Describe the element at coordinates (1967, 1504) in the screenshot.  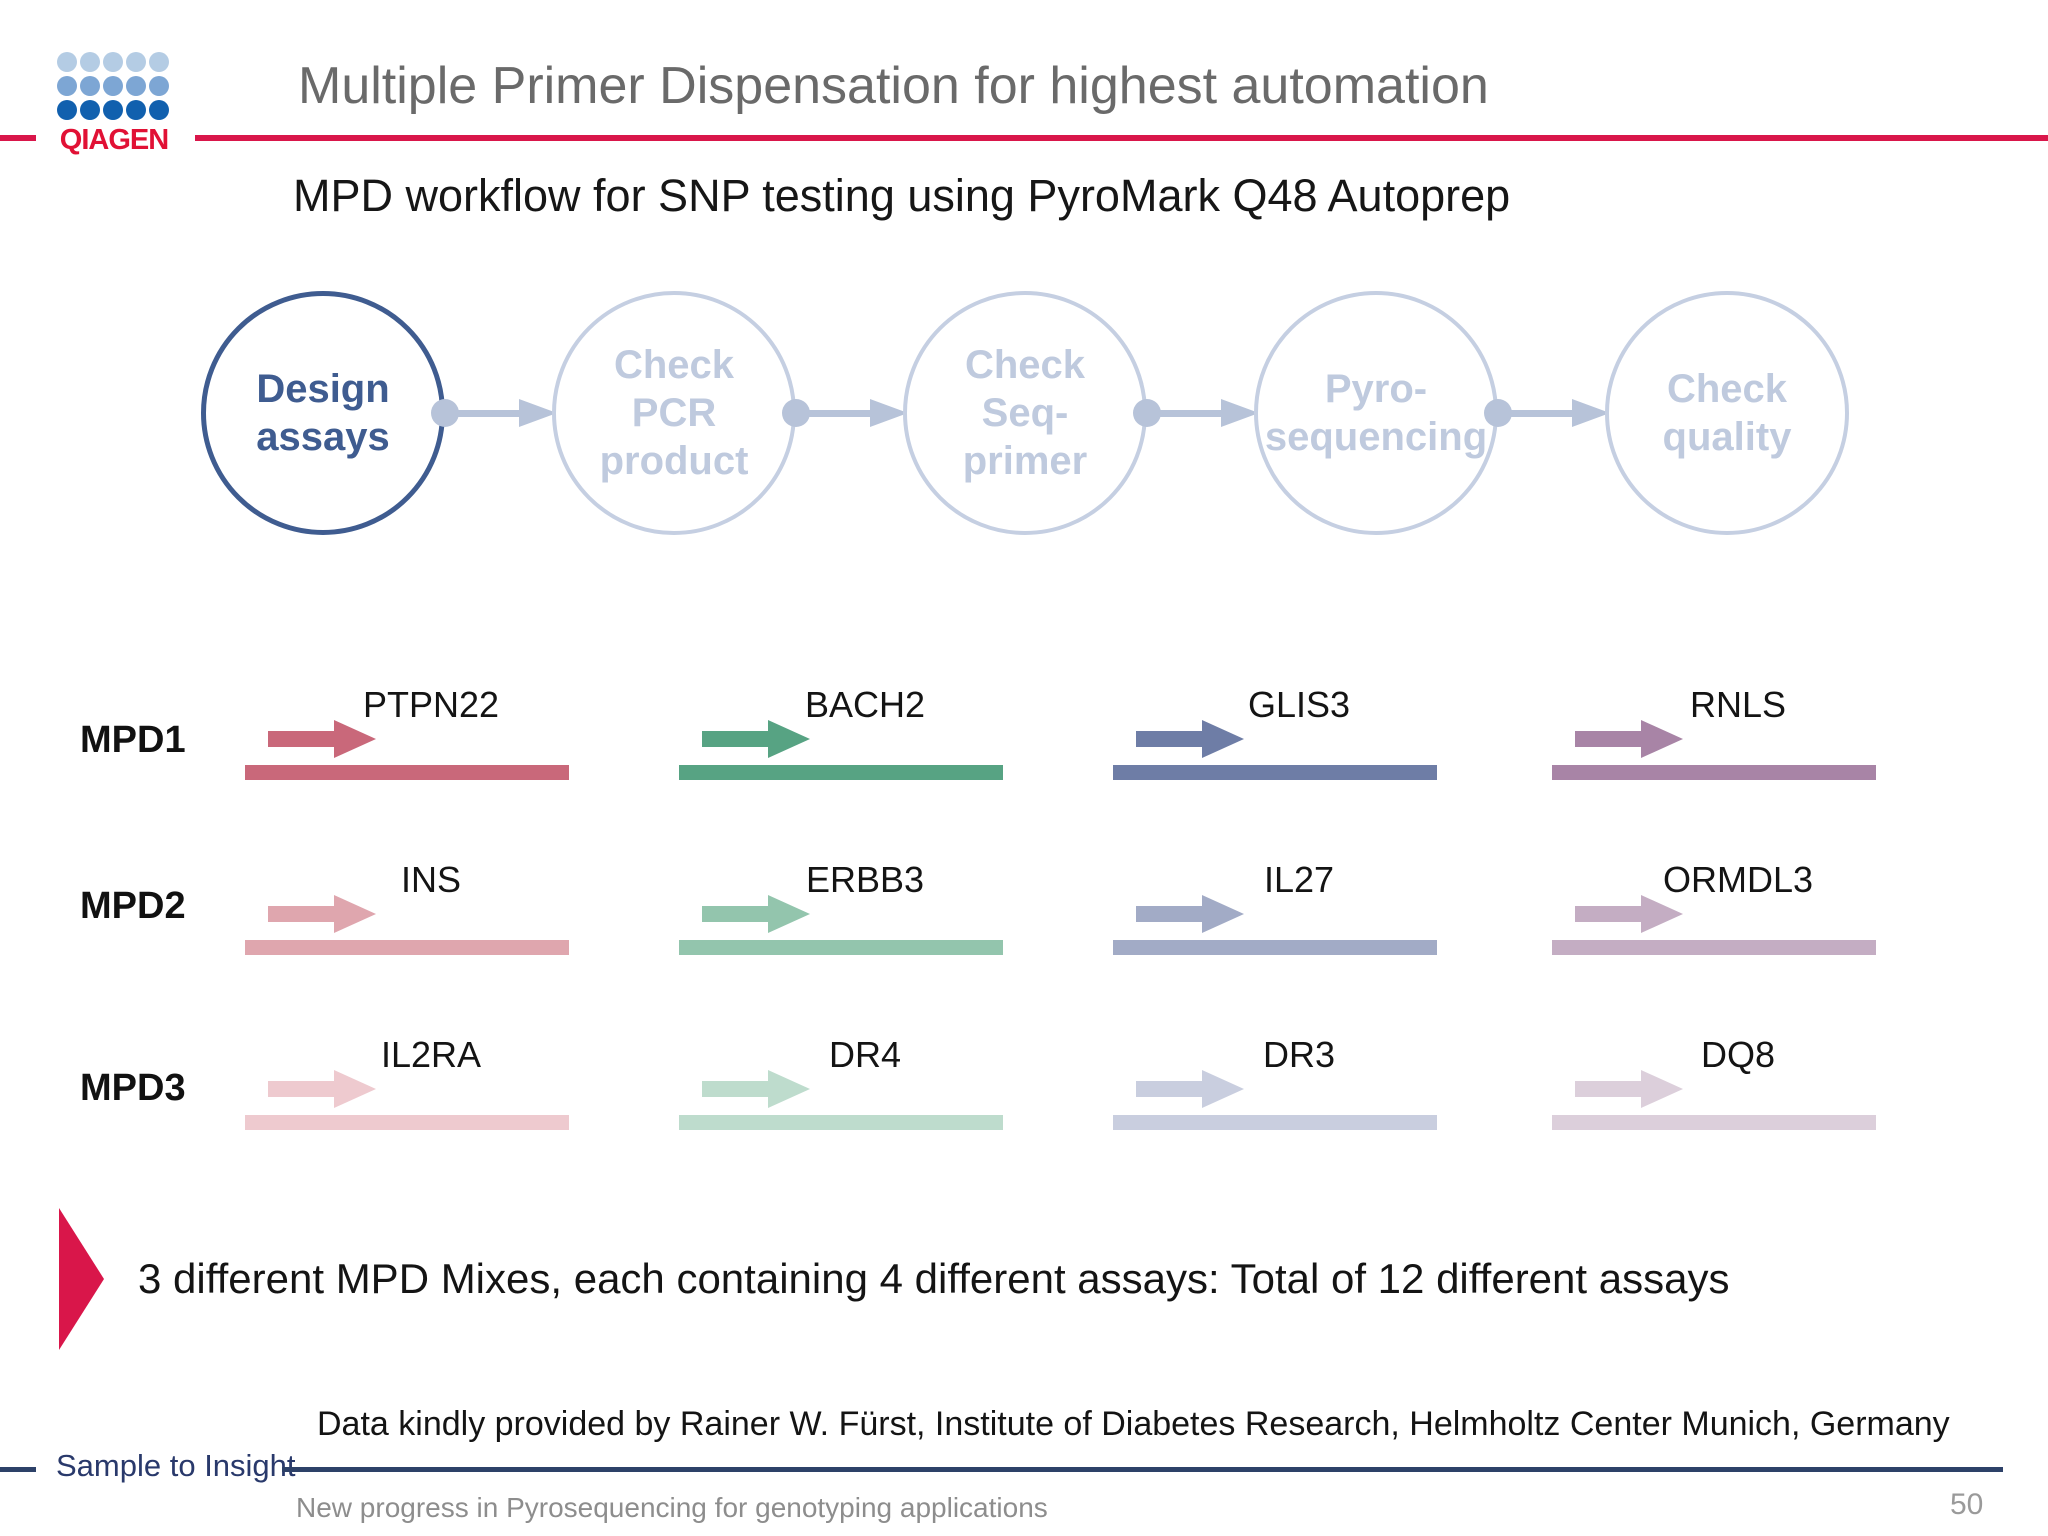
I see `page-number: 50` at that location.